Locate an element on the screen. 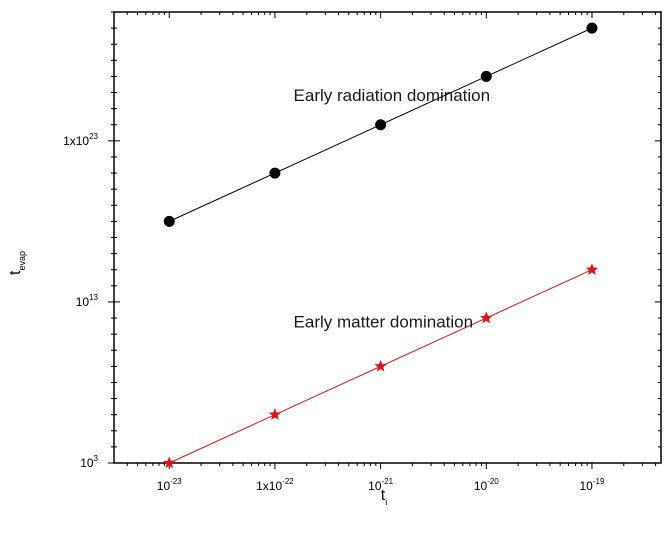  x-tick-label: 10-19 is located at coordinates (592, 485).